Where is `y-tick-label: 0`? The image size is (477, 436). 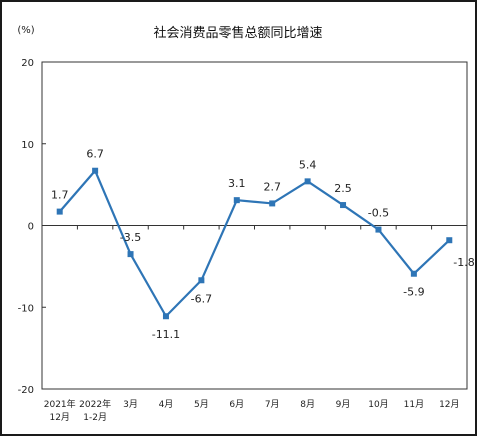 y-tick-label: 0 is located at coordinates (31, 227).